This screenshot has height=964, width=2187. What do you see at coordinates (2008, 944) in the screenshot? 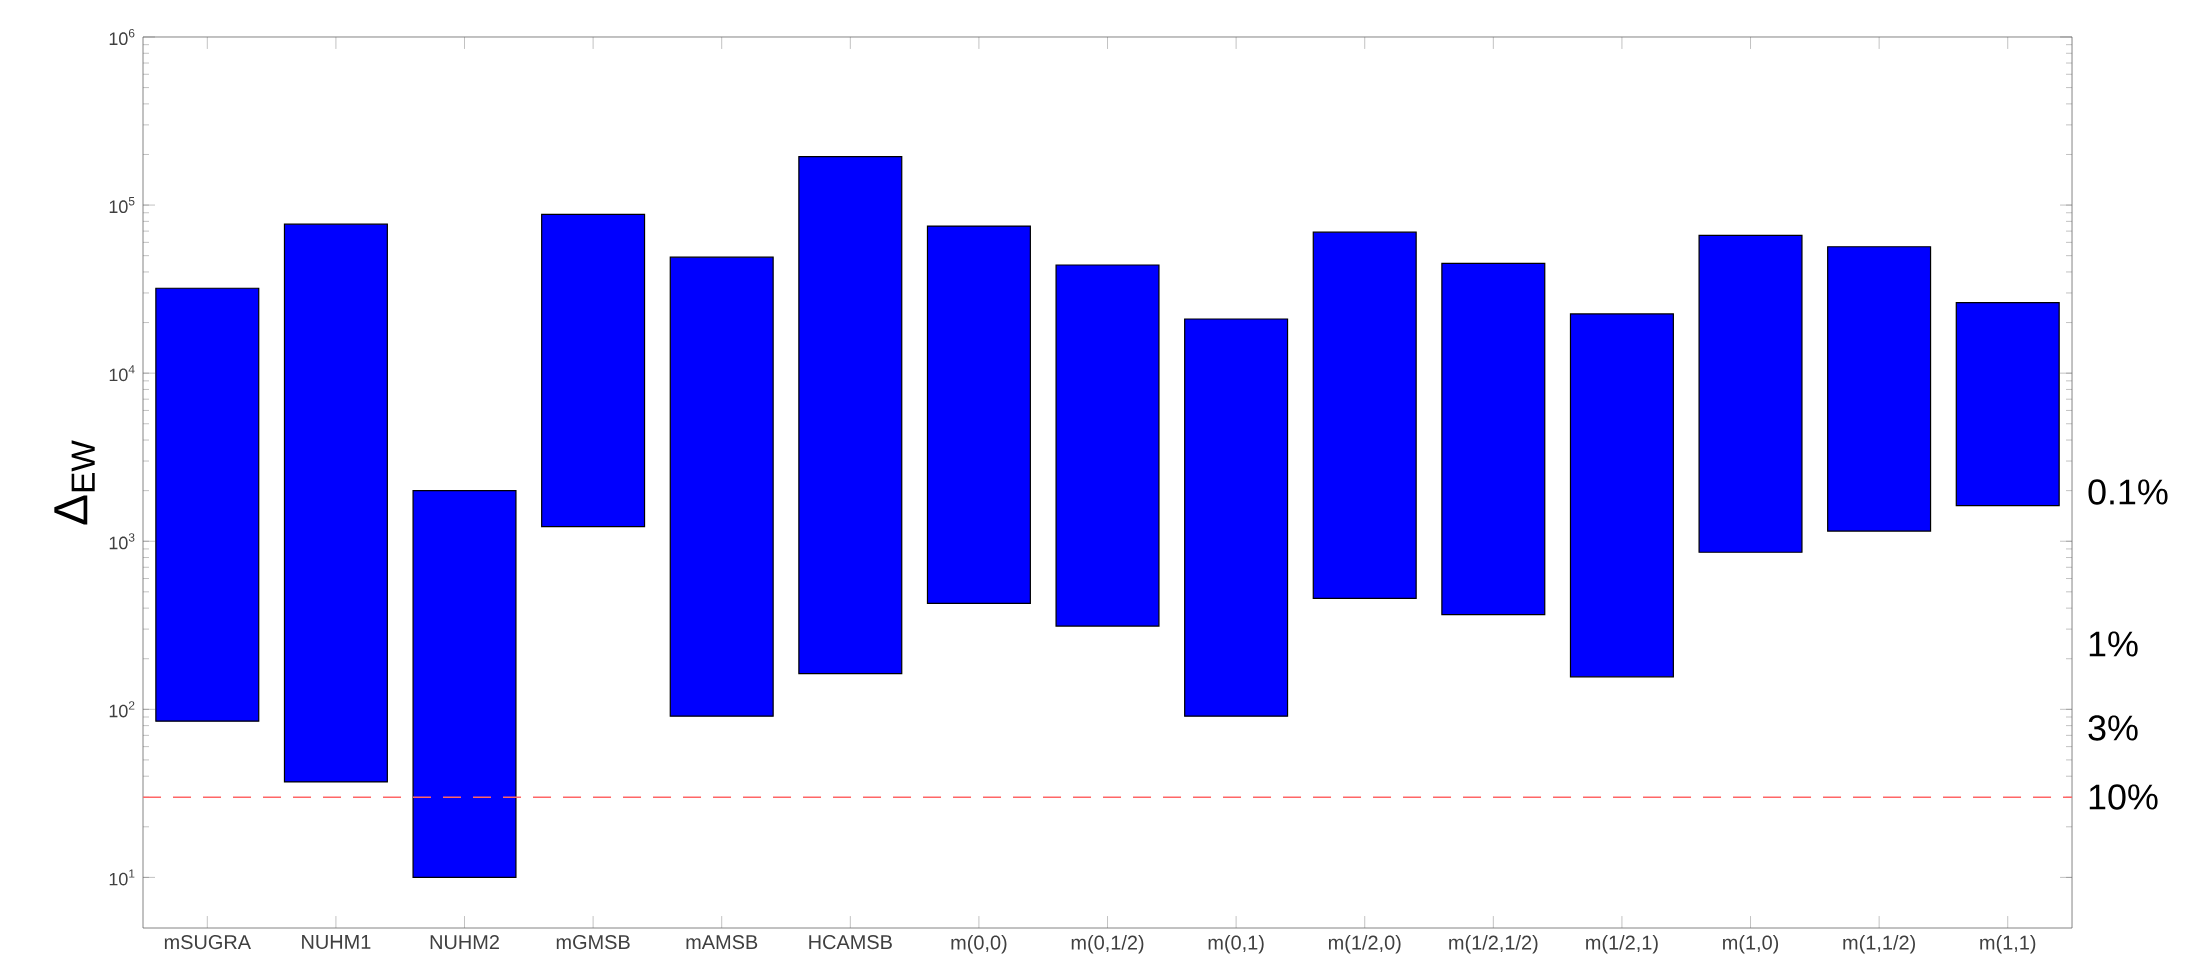
I see `x-tick-label: m(1,1)` at bounding box center [2008, 944].